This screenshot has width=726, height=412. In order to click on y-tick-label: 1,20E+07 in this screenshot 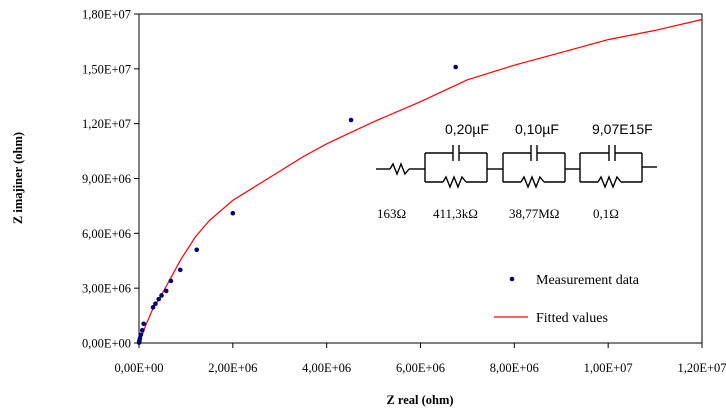, I will do `click(106, 124)`.